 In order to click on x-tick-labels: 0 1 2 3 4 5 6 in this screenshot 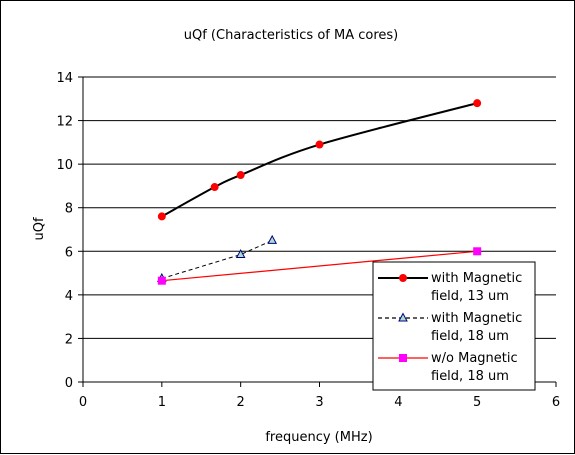, I will do `click(319, 402)`.